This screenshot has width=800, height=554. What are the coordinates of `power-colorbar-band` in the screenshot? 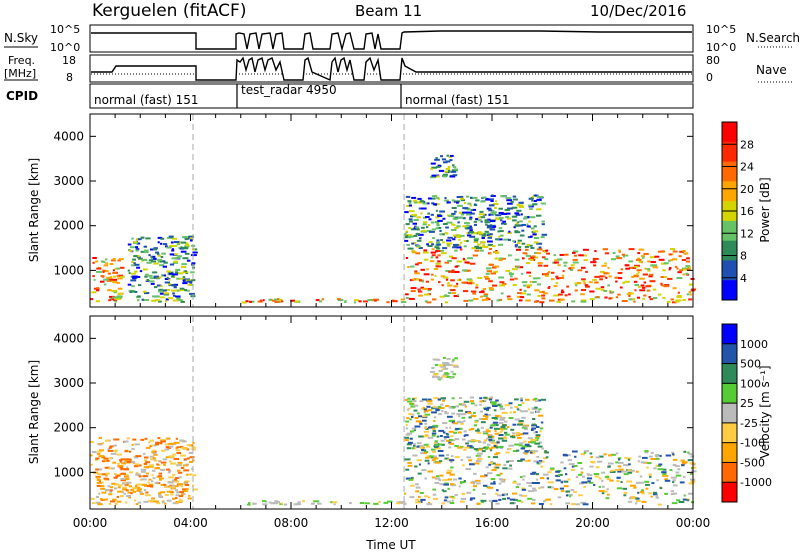 It's located at (729, 152).